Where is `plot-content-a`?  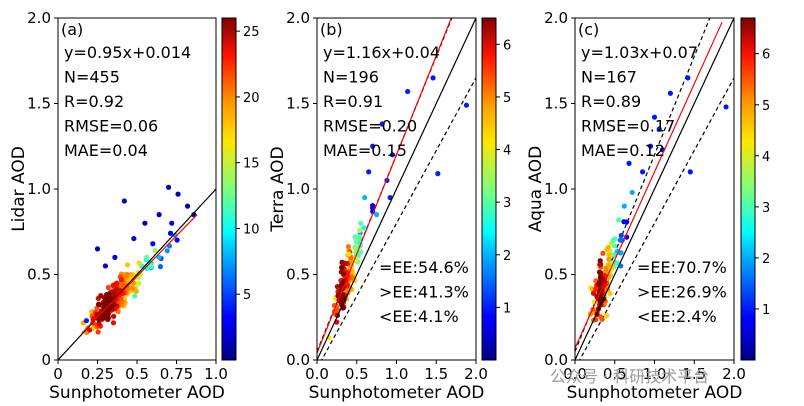 plot-content-a is located at coordinates (137, 272).